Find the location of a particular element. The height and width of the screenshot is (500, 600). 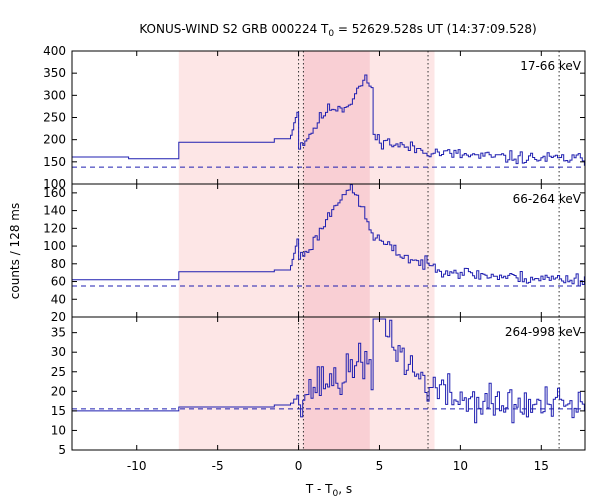

x-axis-label: T - T0, s is located at coordinates (328, 490).